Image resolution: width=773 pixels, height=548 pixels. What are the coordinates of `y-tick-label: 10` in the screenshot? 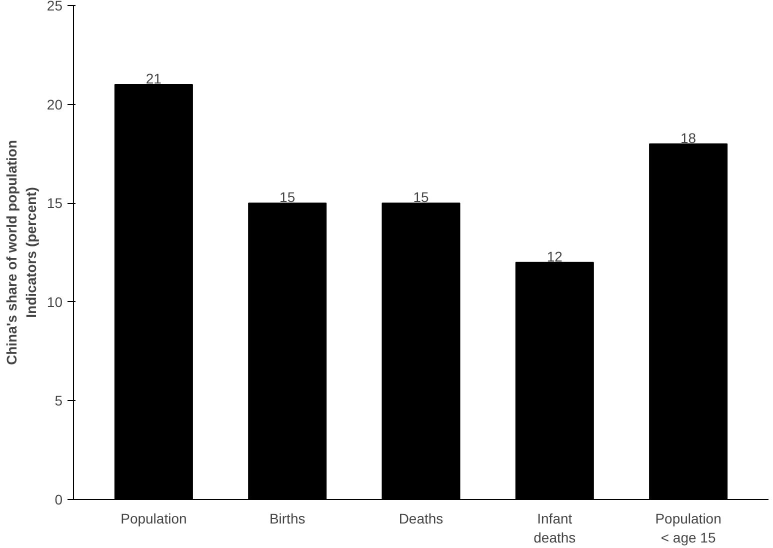 It's located at (54, 302).